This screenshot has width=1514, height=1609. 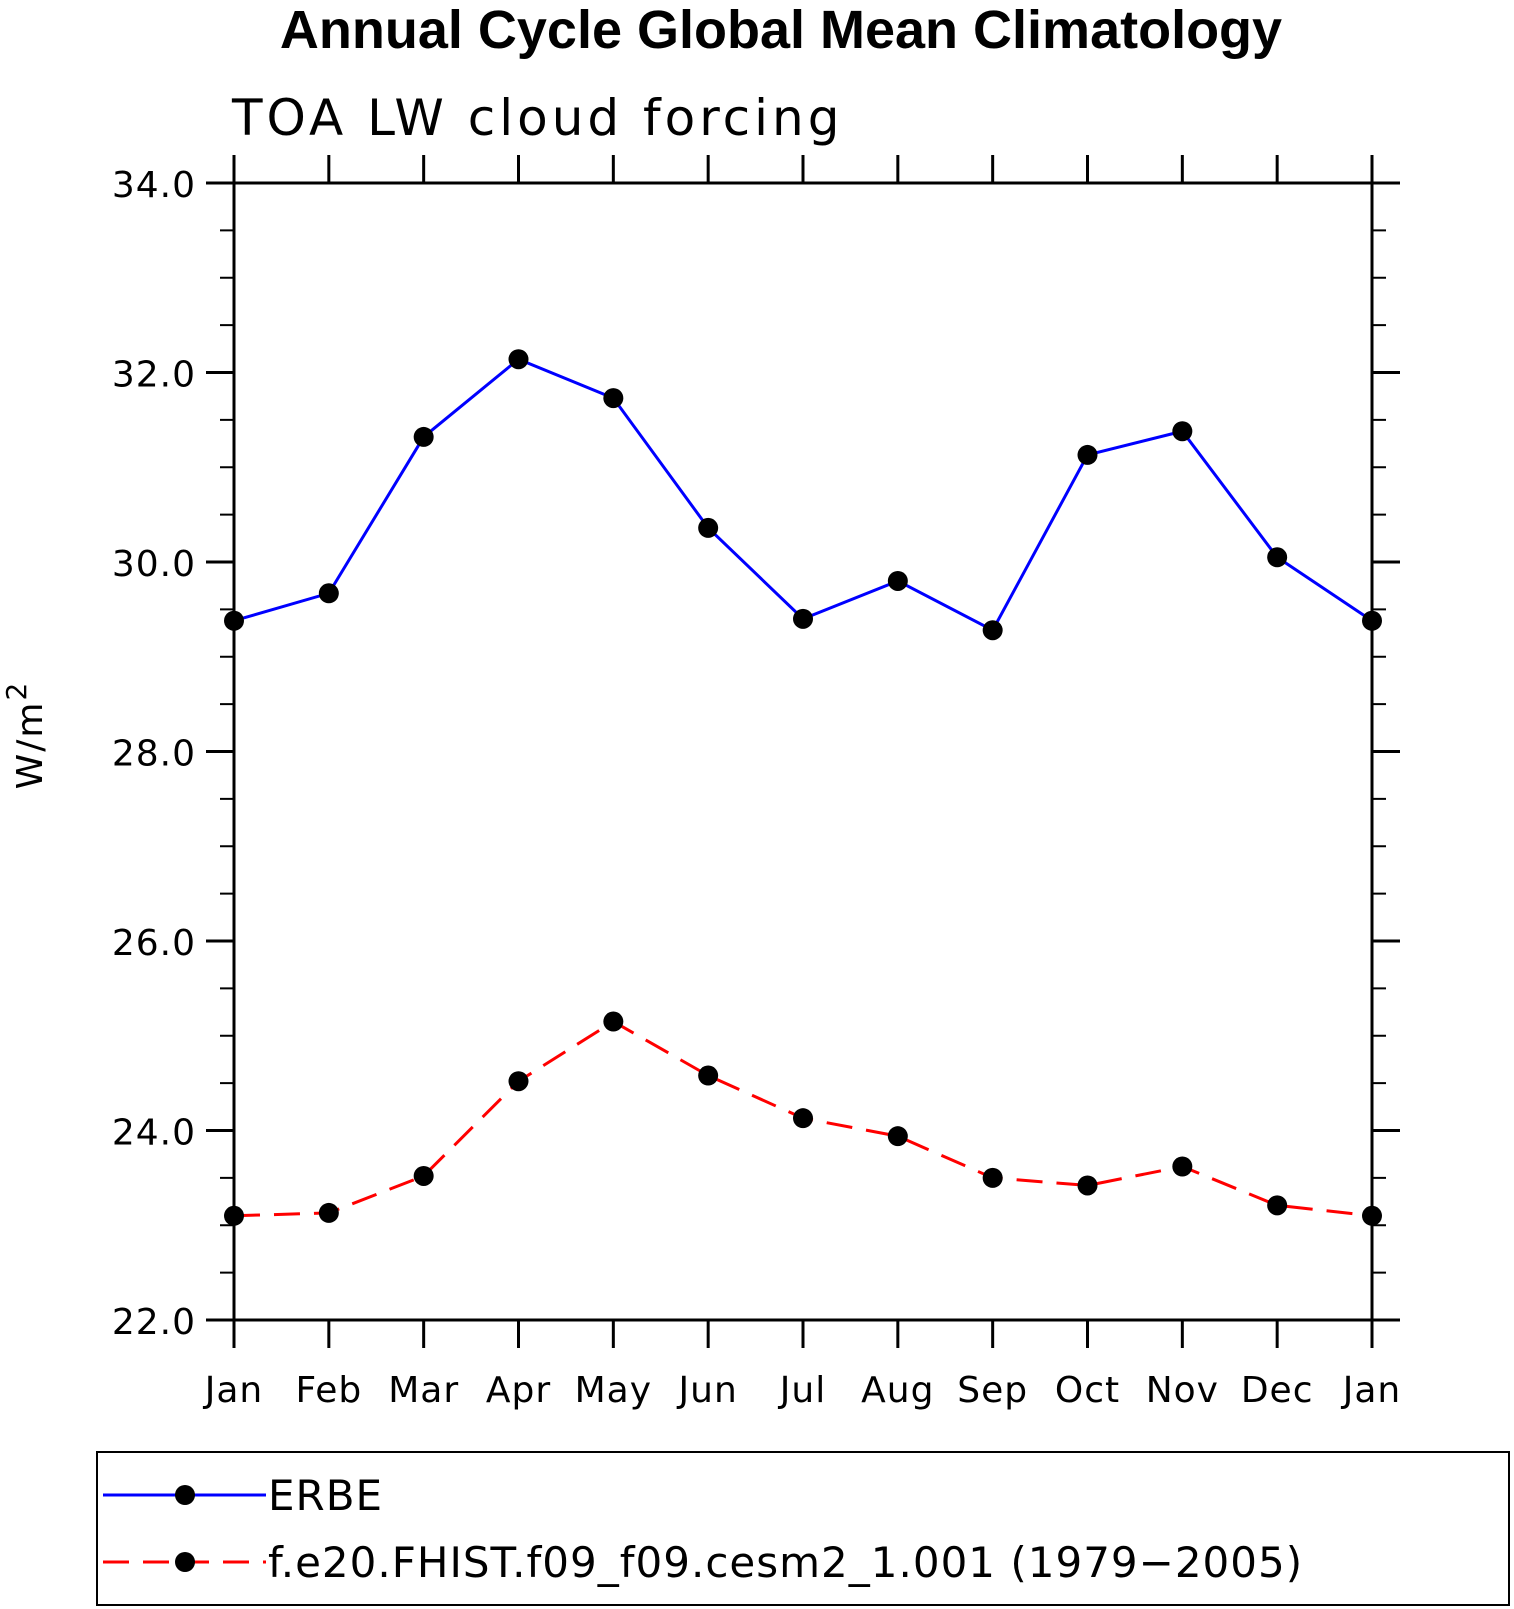 I want to click on series-line, so click(x=803, y=495).